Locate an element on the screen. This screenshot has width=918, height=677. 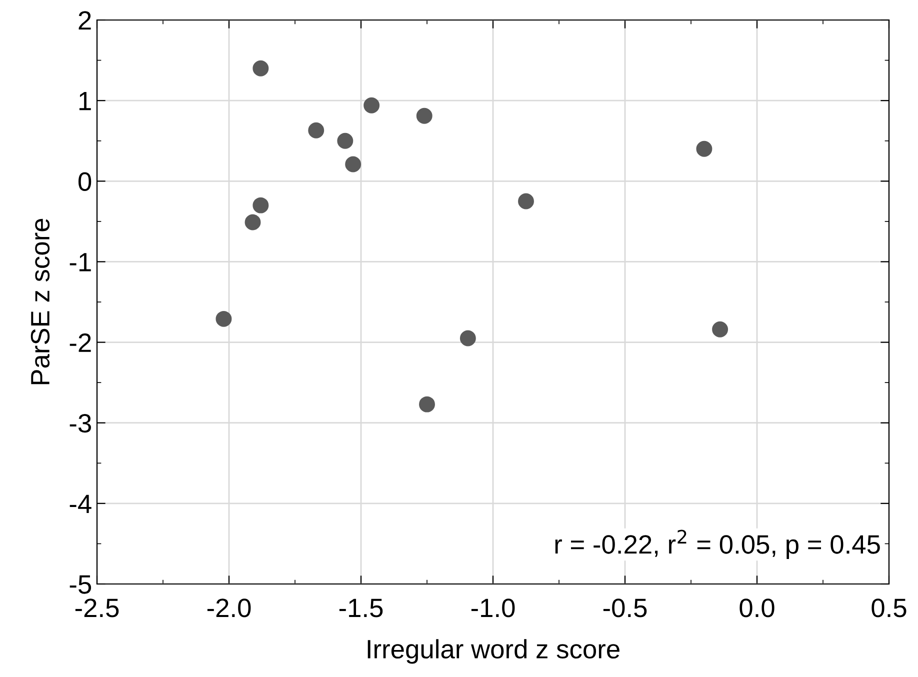
y-tick-label: 0 is located at coordinates (85, 181).